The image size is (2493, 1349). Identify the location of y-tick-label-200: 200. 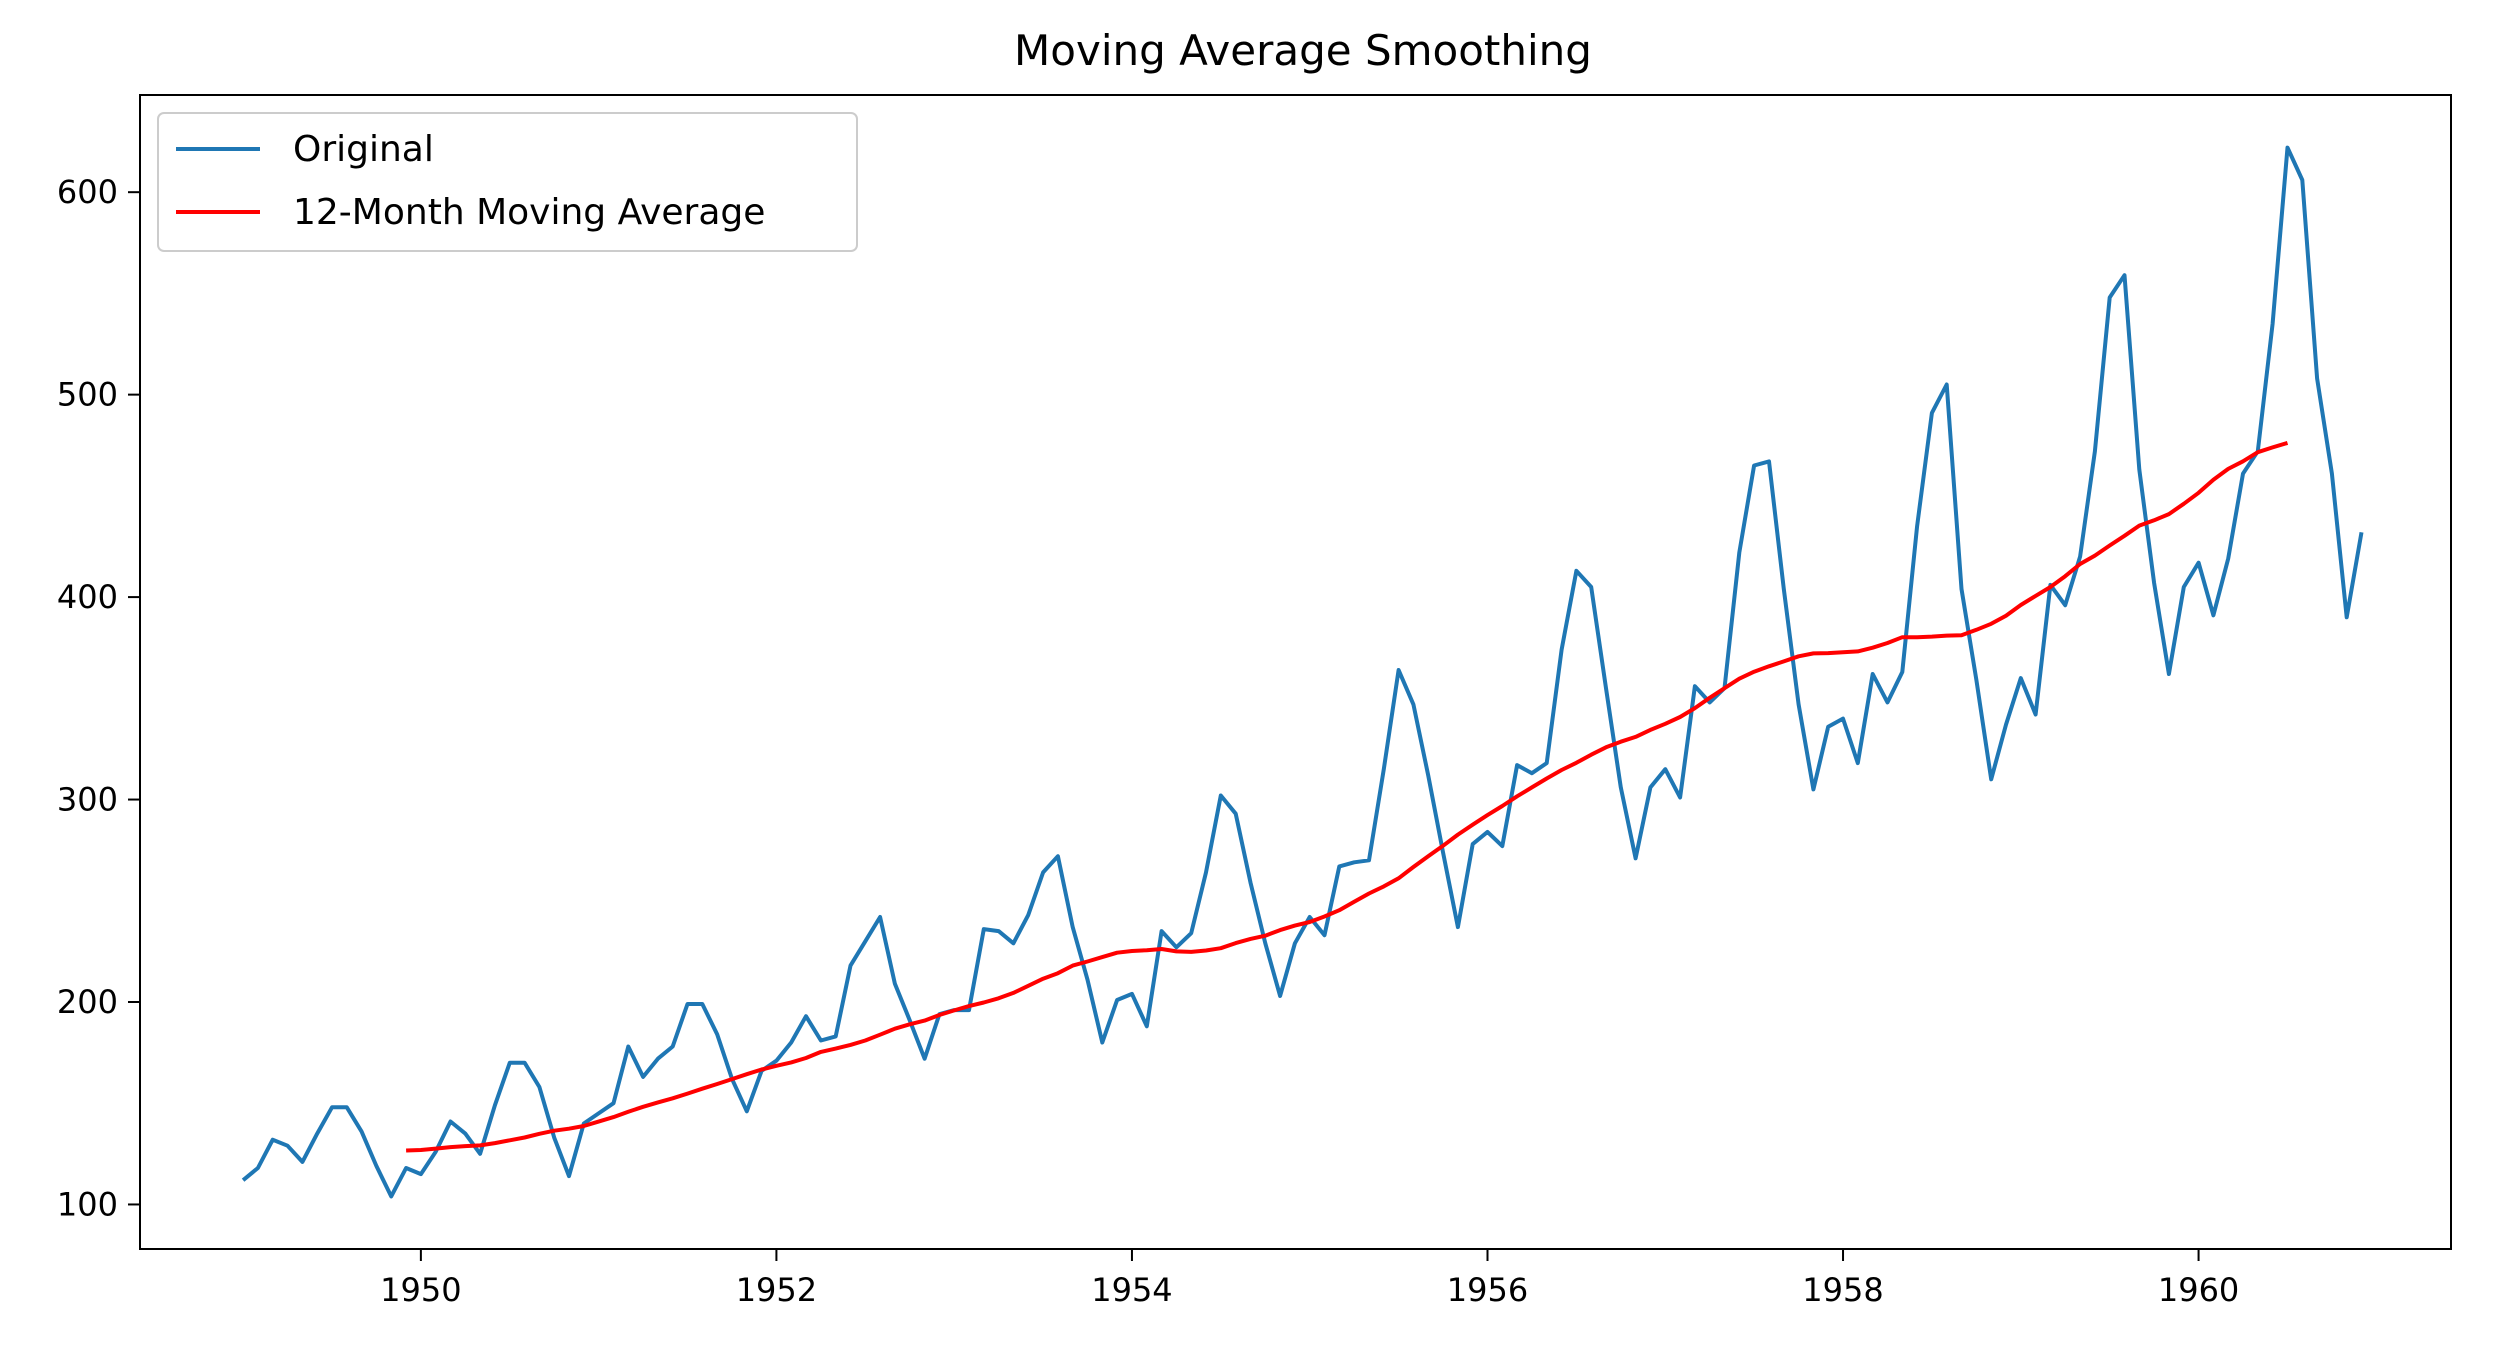
(87, 1002).